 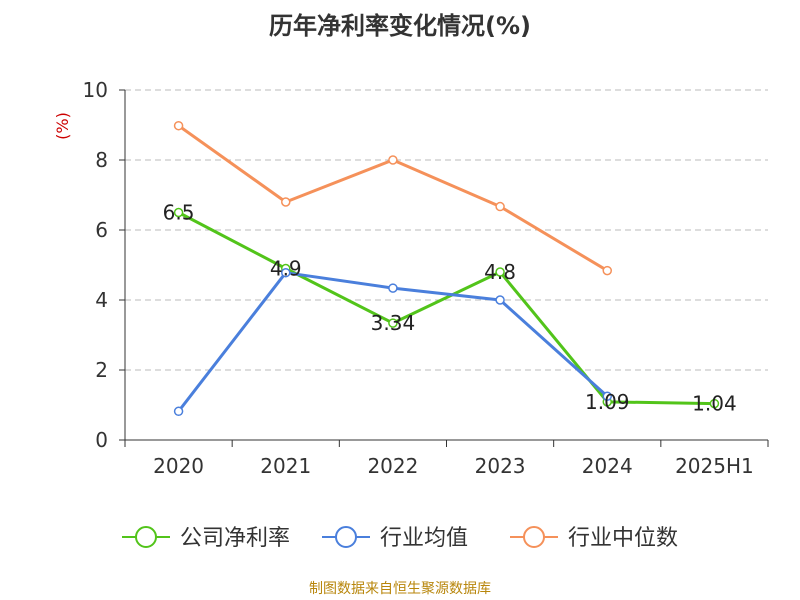 I want to click on y-tick-label: 4, so click(x=101, y=300).